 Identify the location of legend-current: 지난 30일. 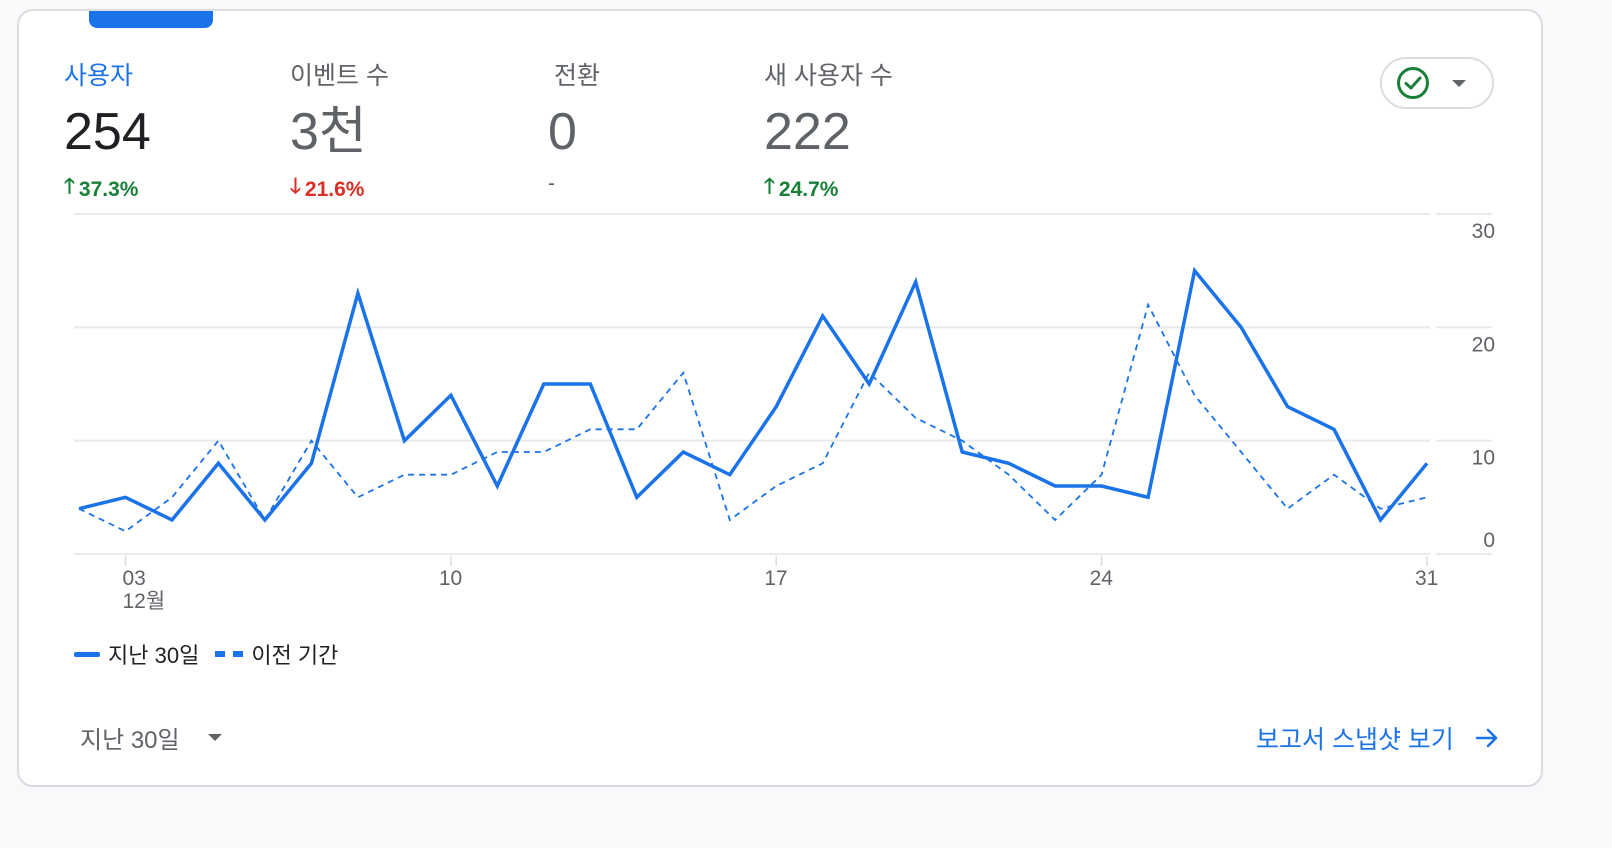
(136, 654).